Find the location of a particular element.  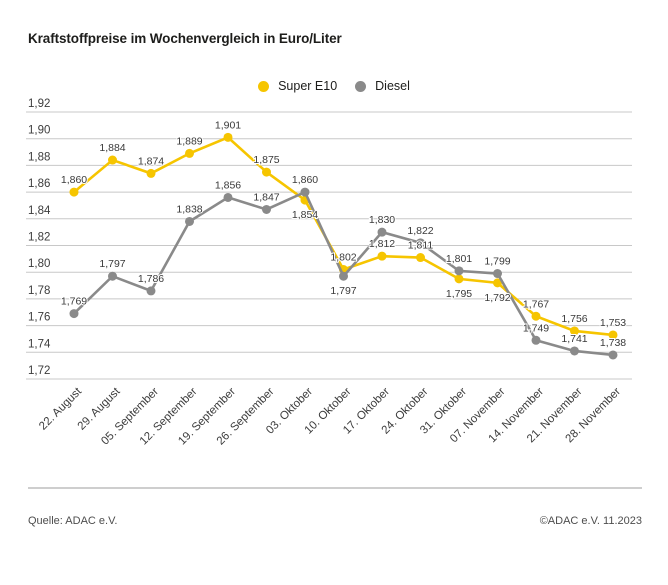

value-label-super-e10: 1,875 is located at coordinates (266, 160).